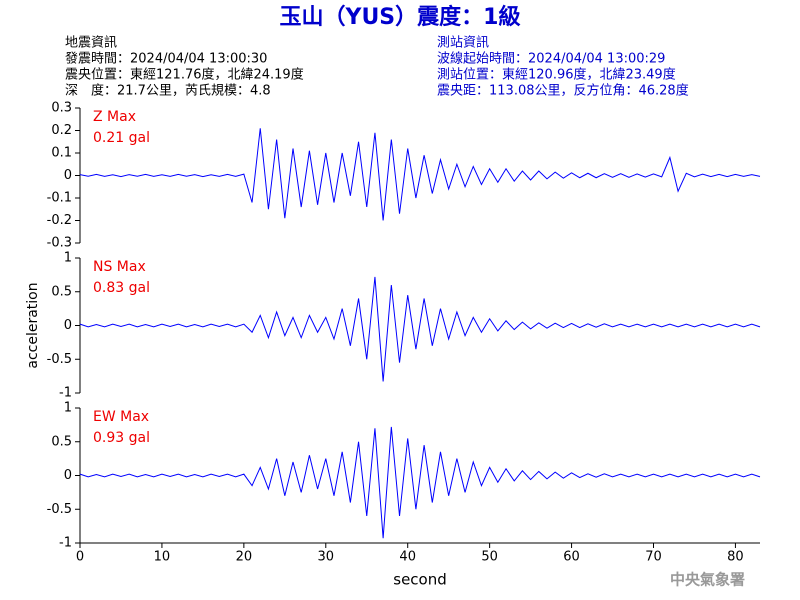 This screenshot has width=800, height=600. I want to click on y-tick-label: -0.1, so click(59, 198).